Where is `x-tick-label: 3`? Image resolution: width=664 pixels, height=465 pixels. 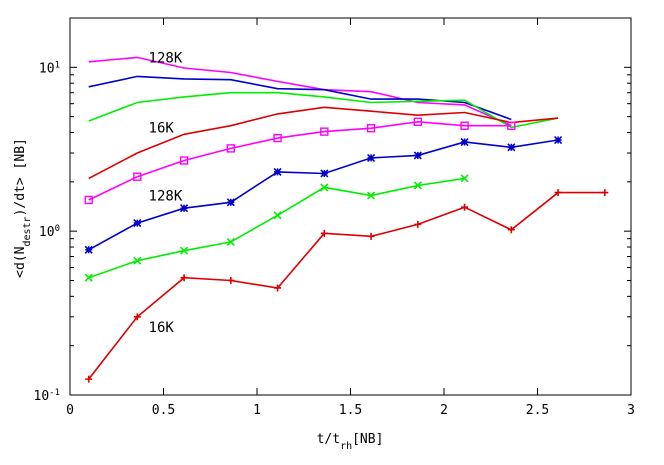 x-tick-label: 3 is located at coordinates (631, 410).